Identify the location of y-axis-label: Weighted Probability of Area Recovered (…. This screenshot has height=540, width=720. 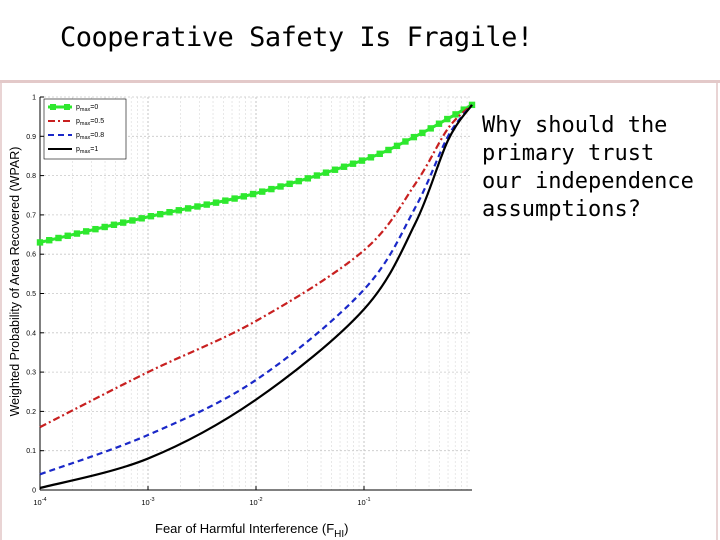
(15, 282).